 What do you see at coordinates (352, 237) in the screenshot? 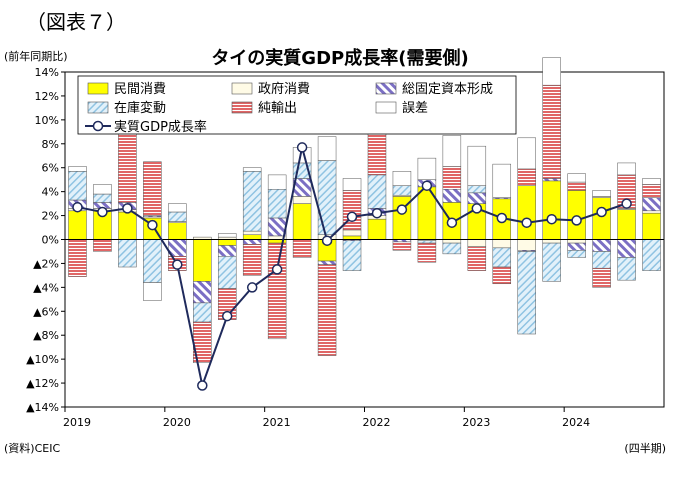
I see `bar-private-2021Q4` at bounding box center [352, 237].